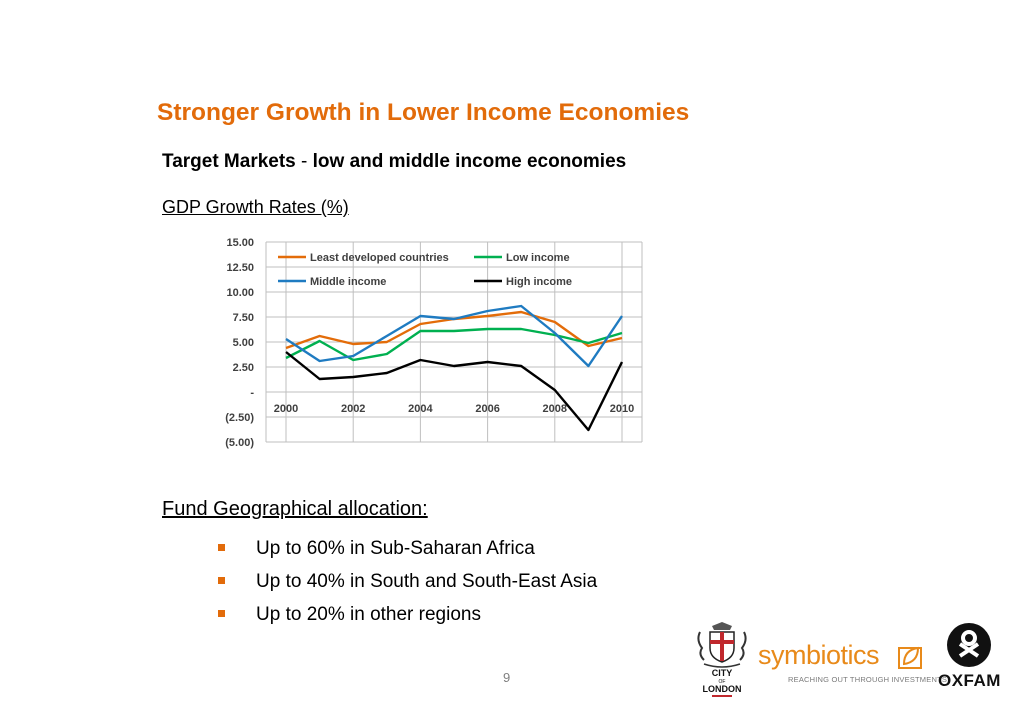 The width and height of the screenshot is (1024, 709). Describe the element at coordinates (243, 318) in the screenshot. I see `y-tick-label: 7.50` at that location.